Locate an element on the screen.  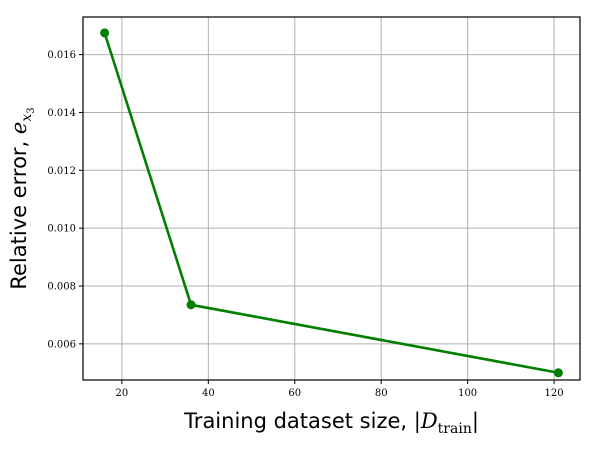
y-tick-label: 0.016 is located at coordinates (61, 55).